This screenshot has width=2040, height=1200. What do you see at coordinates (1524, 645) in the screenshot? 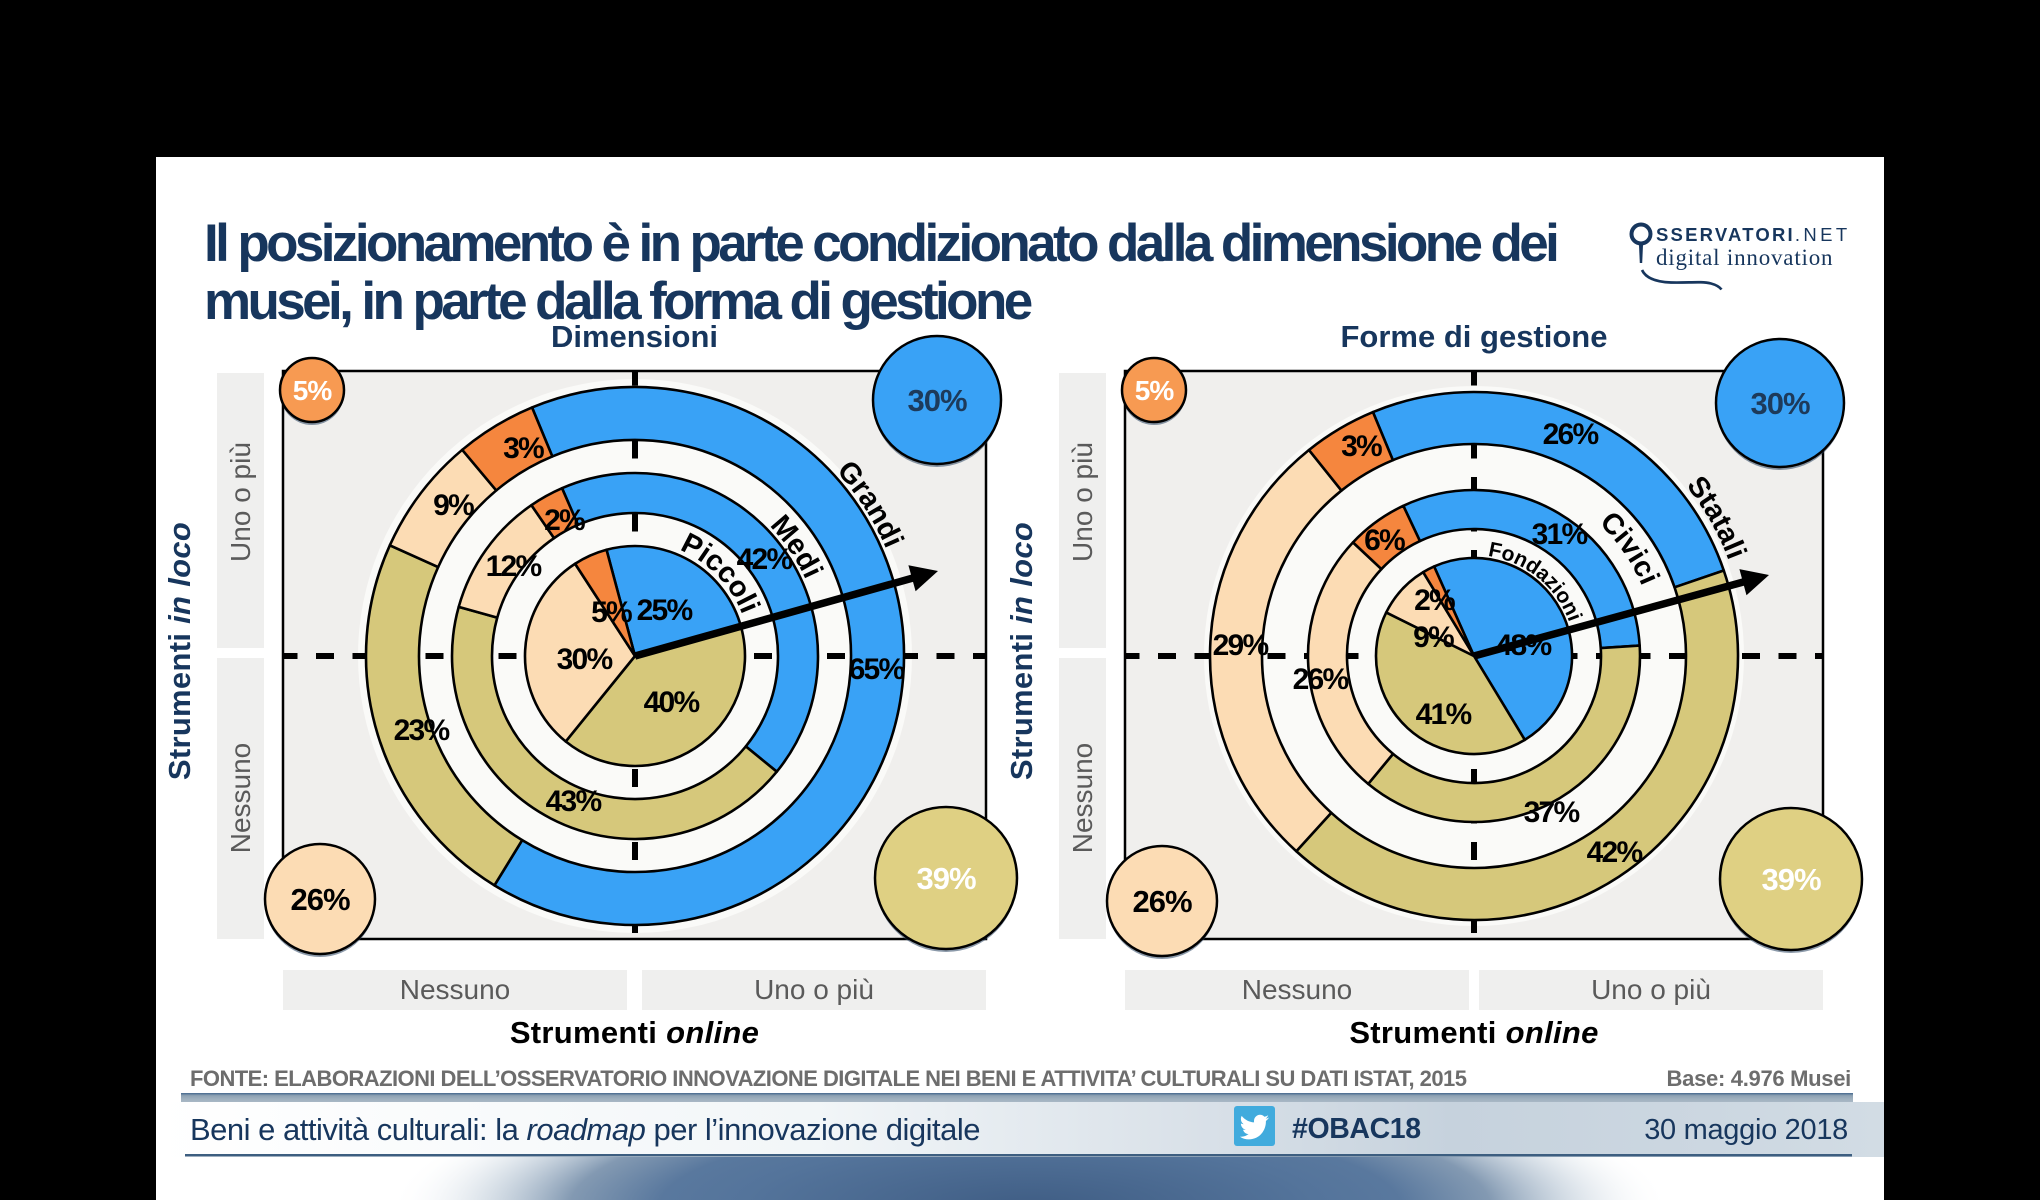
I see `svg-text: 48%` at bounding box center [1524, 645].